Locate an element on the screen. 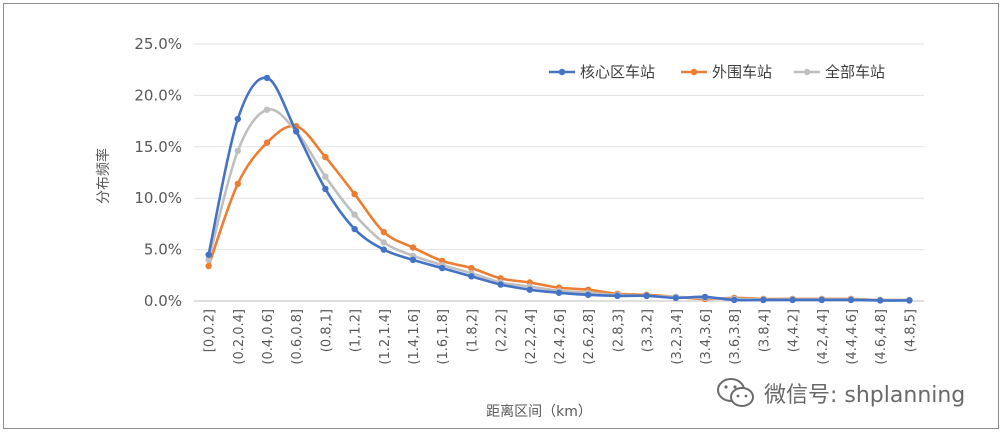 The width and height of the screenshot is (1006, 436). y-tick-label: 20.0% is located at coordinates (158, 95).